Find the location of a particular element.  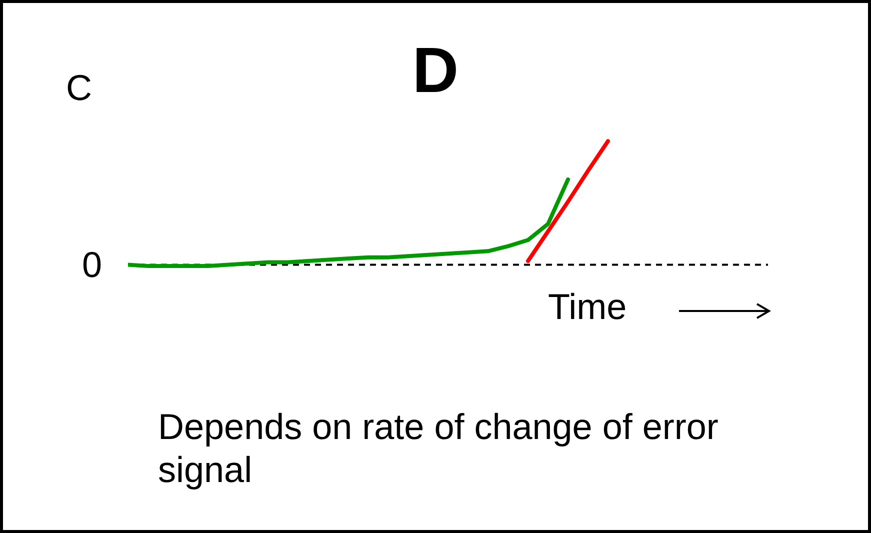

y-axis-title: C is located at coordinates (79, 88).